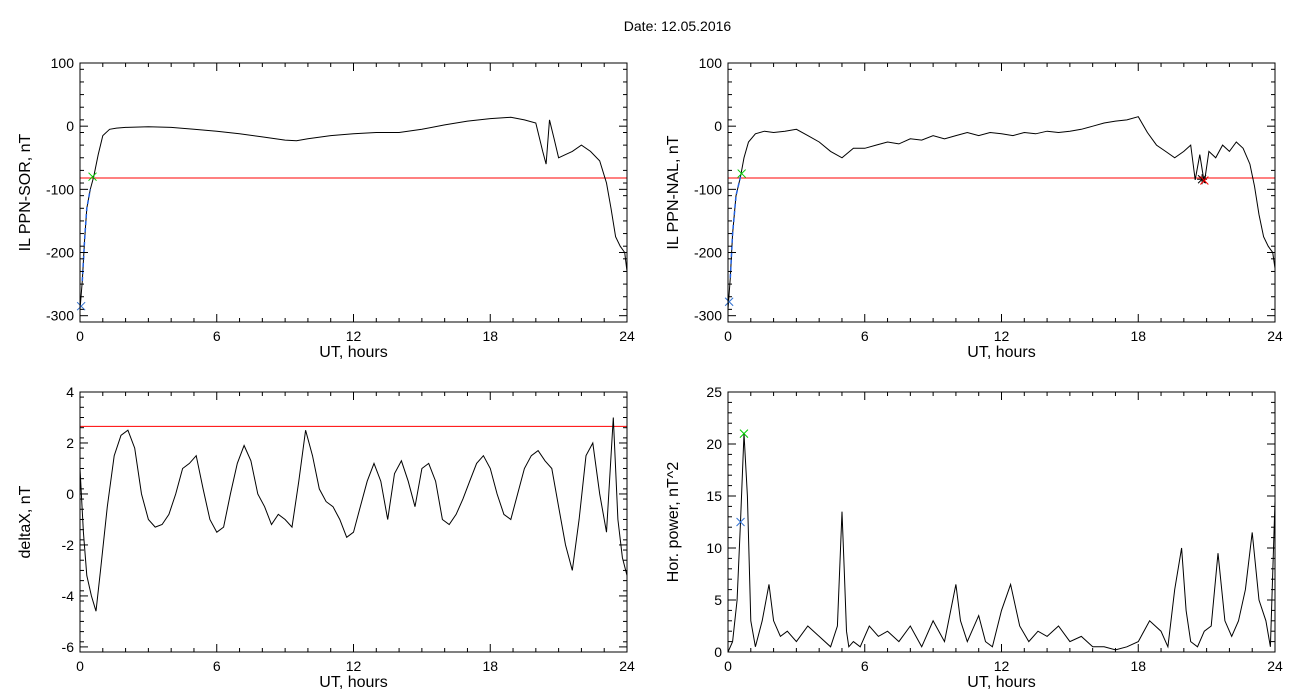 The height and width of the screenshot is (700, 1300). Describe the element at coordinates (673, 192) in the screenshot. I see `y-axis-title: IL PPN-NAL, nT` at that location.